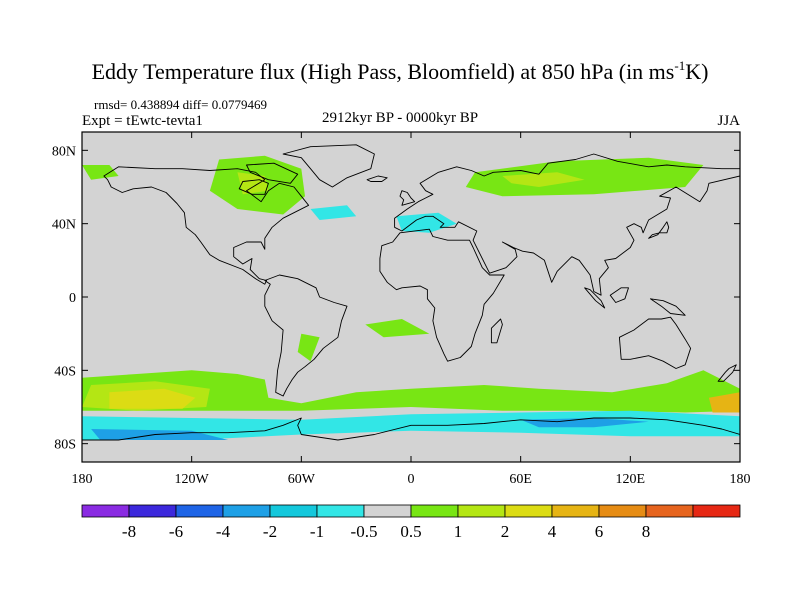  What do you see at coordinates (176, 531) in the screenshot?
I see `colorbar-label-1: -6` at bounding box center [176, 531].